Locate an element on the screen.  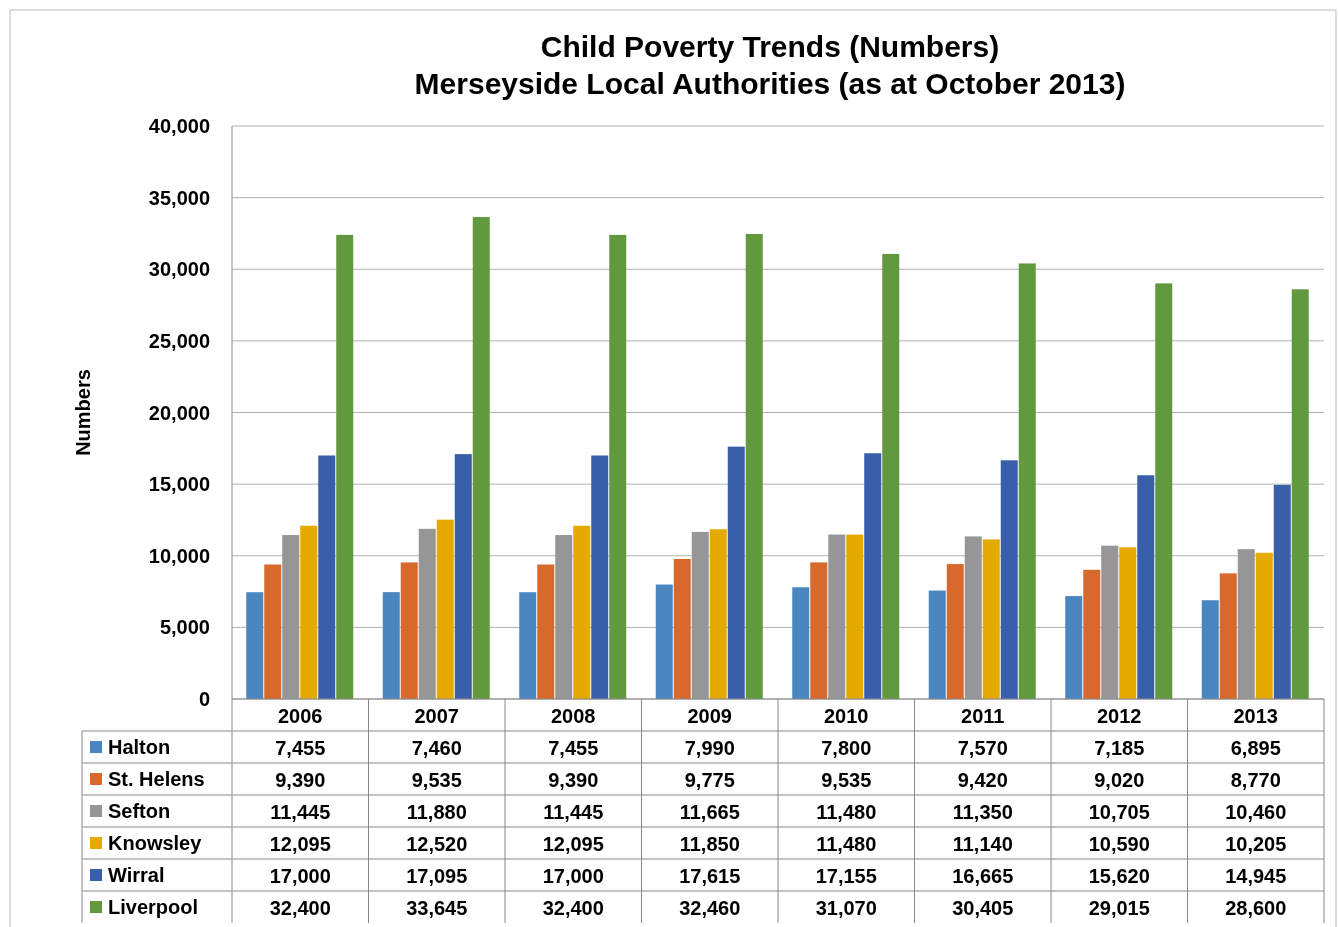
data-label: 11,880 is located at coordinates (436, 812).